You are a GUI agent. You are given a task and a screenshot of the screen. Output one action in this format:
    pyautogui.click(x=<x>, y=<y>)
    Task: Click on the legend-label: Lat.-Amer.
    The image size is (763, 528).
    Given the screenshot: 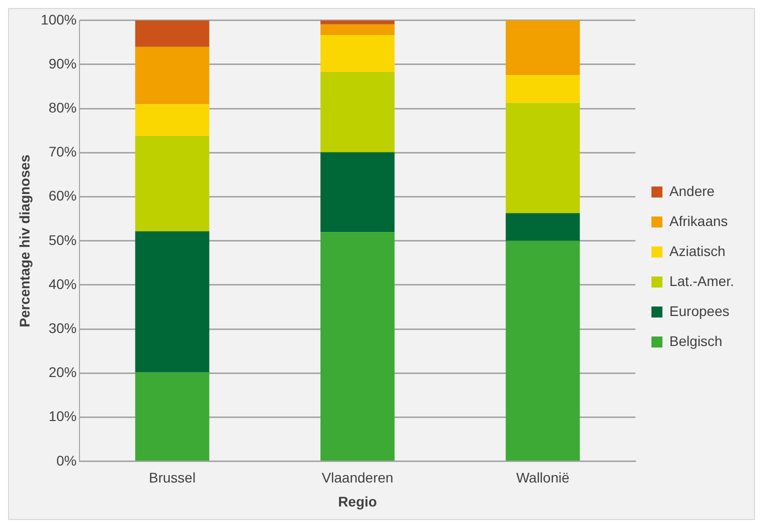 What is the action you would take?
    pyautogui.click(x=701, y=280)
    